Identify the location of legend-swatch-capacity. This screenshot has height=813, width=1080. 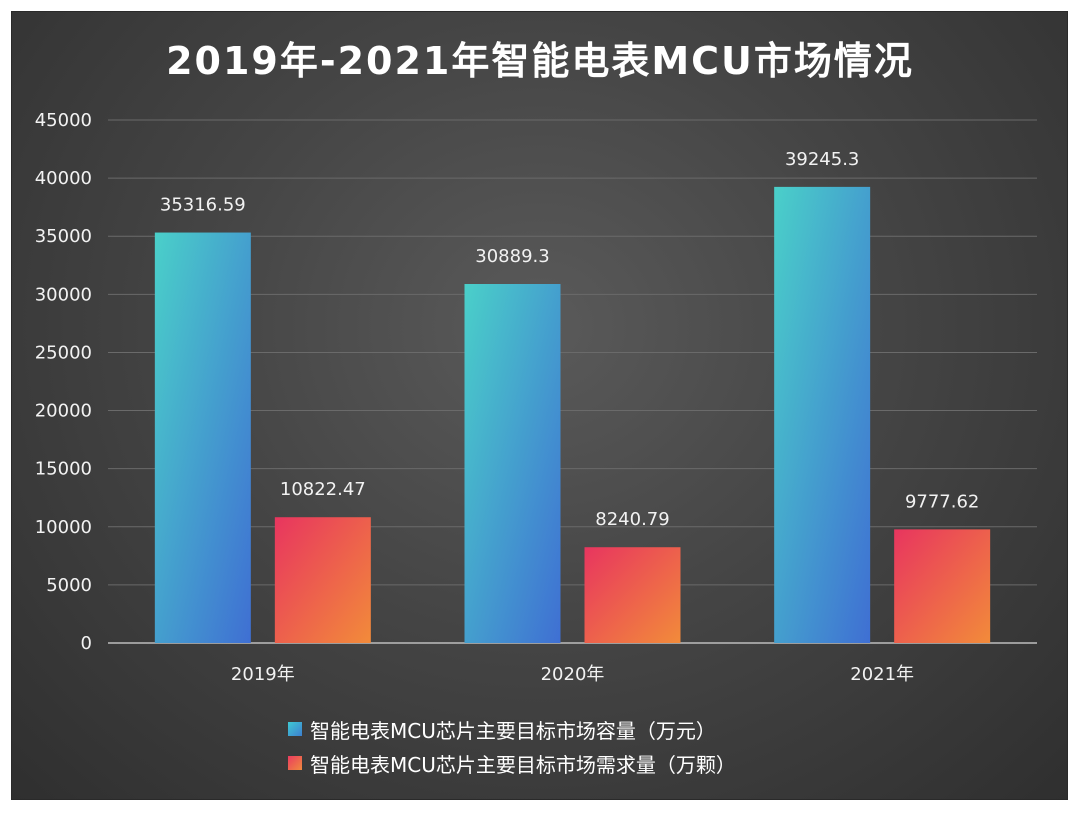
(295, 729).